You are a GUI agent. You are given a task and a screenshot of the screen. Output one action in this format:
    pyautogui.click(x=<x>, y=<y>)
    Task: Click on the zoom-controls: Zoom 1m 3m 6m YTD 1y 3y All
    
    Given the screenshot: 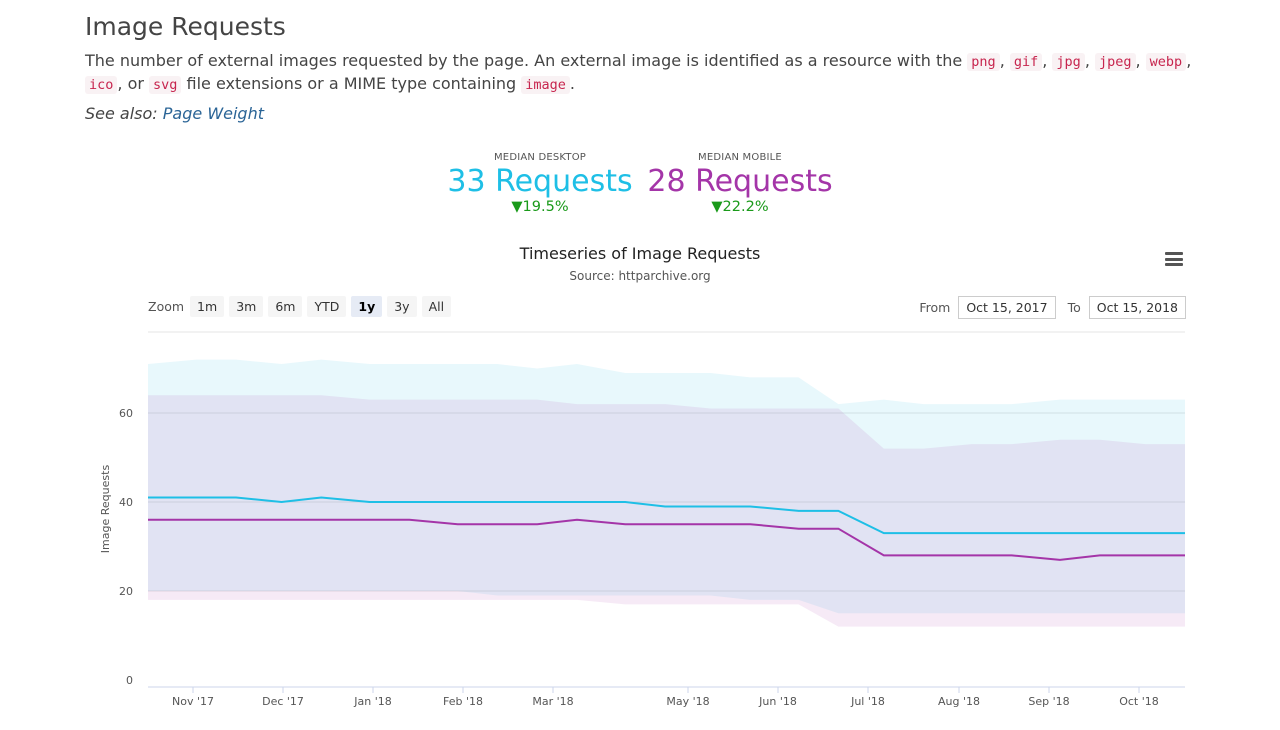 What is the action you would take?
    pyautogui.click(x=302, y=306)
    